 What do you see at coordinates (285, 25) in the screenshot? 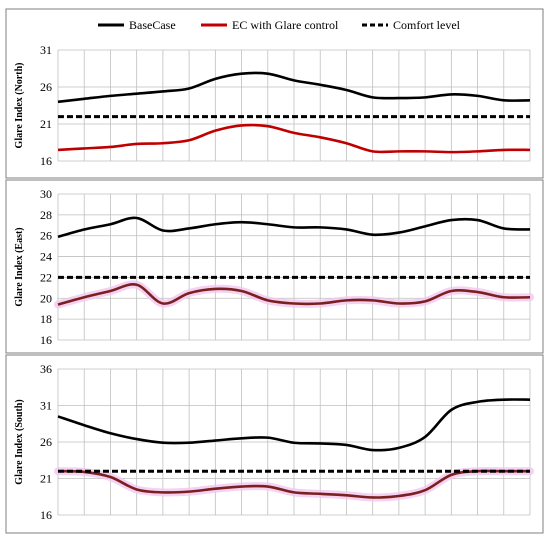
I see `legend-label-ec: EC with Glare control` at bounding box center [285, 25].